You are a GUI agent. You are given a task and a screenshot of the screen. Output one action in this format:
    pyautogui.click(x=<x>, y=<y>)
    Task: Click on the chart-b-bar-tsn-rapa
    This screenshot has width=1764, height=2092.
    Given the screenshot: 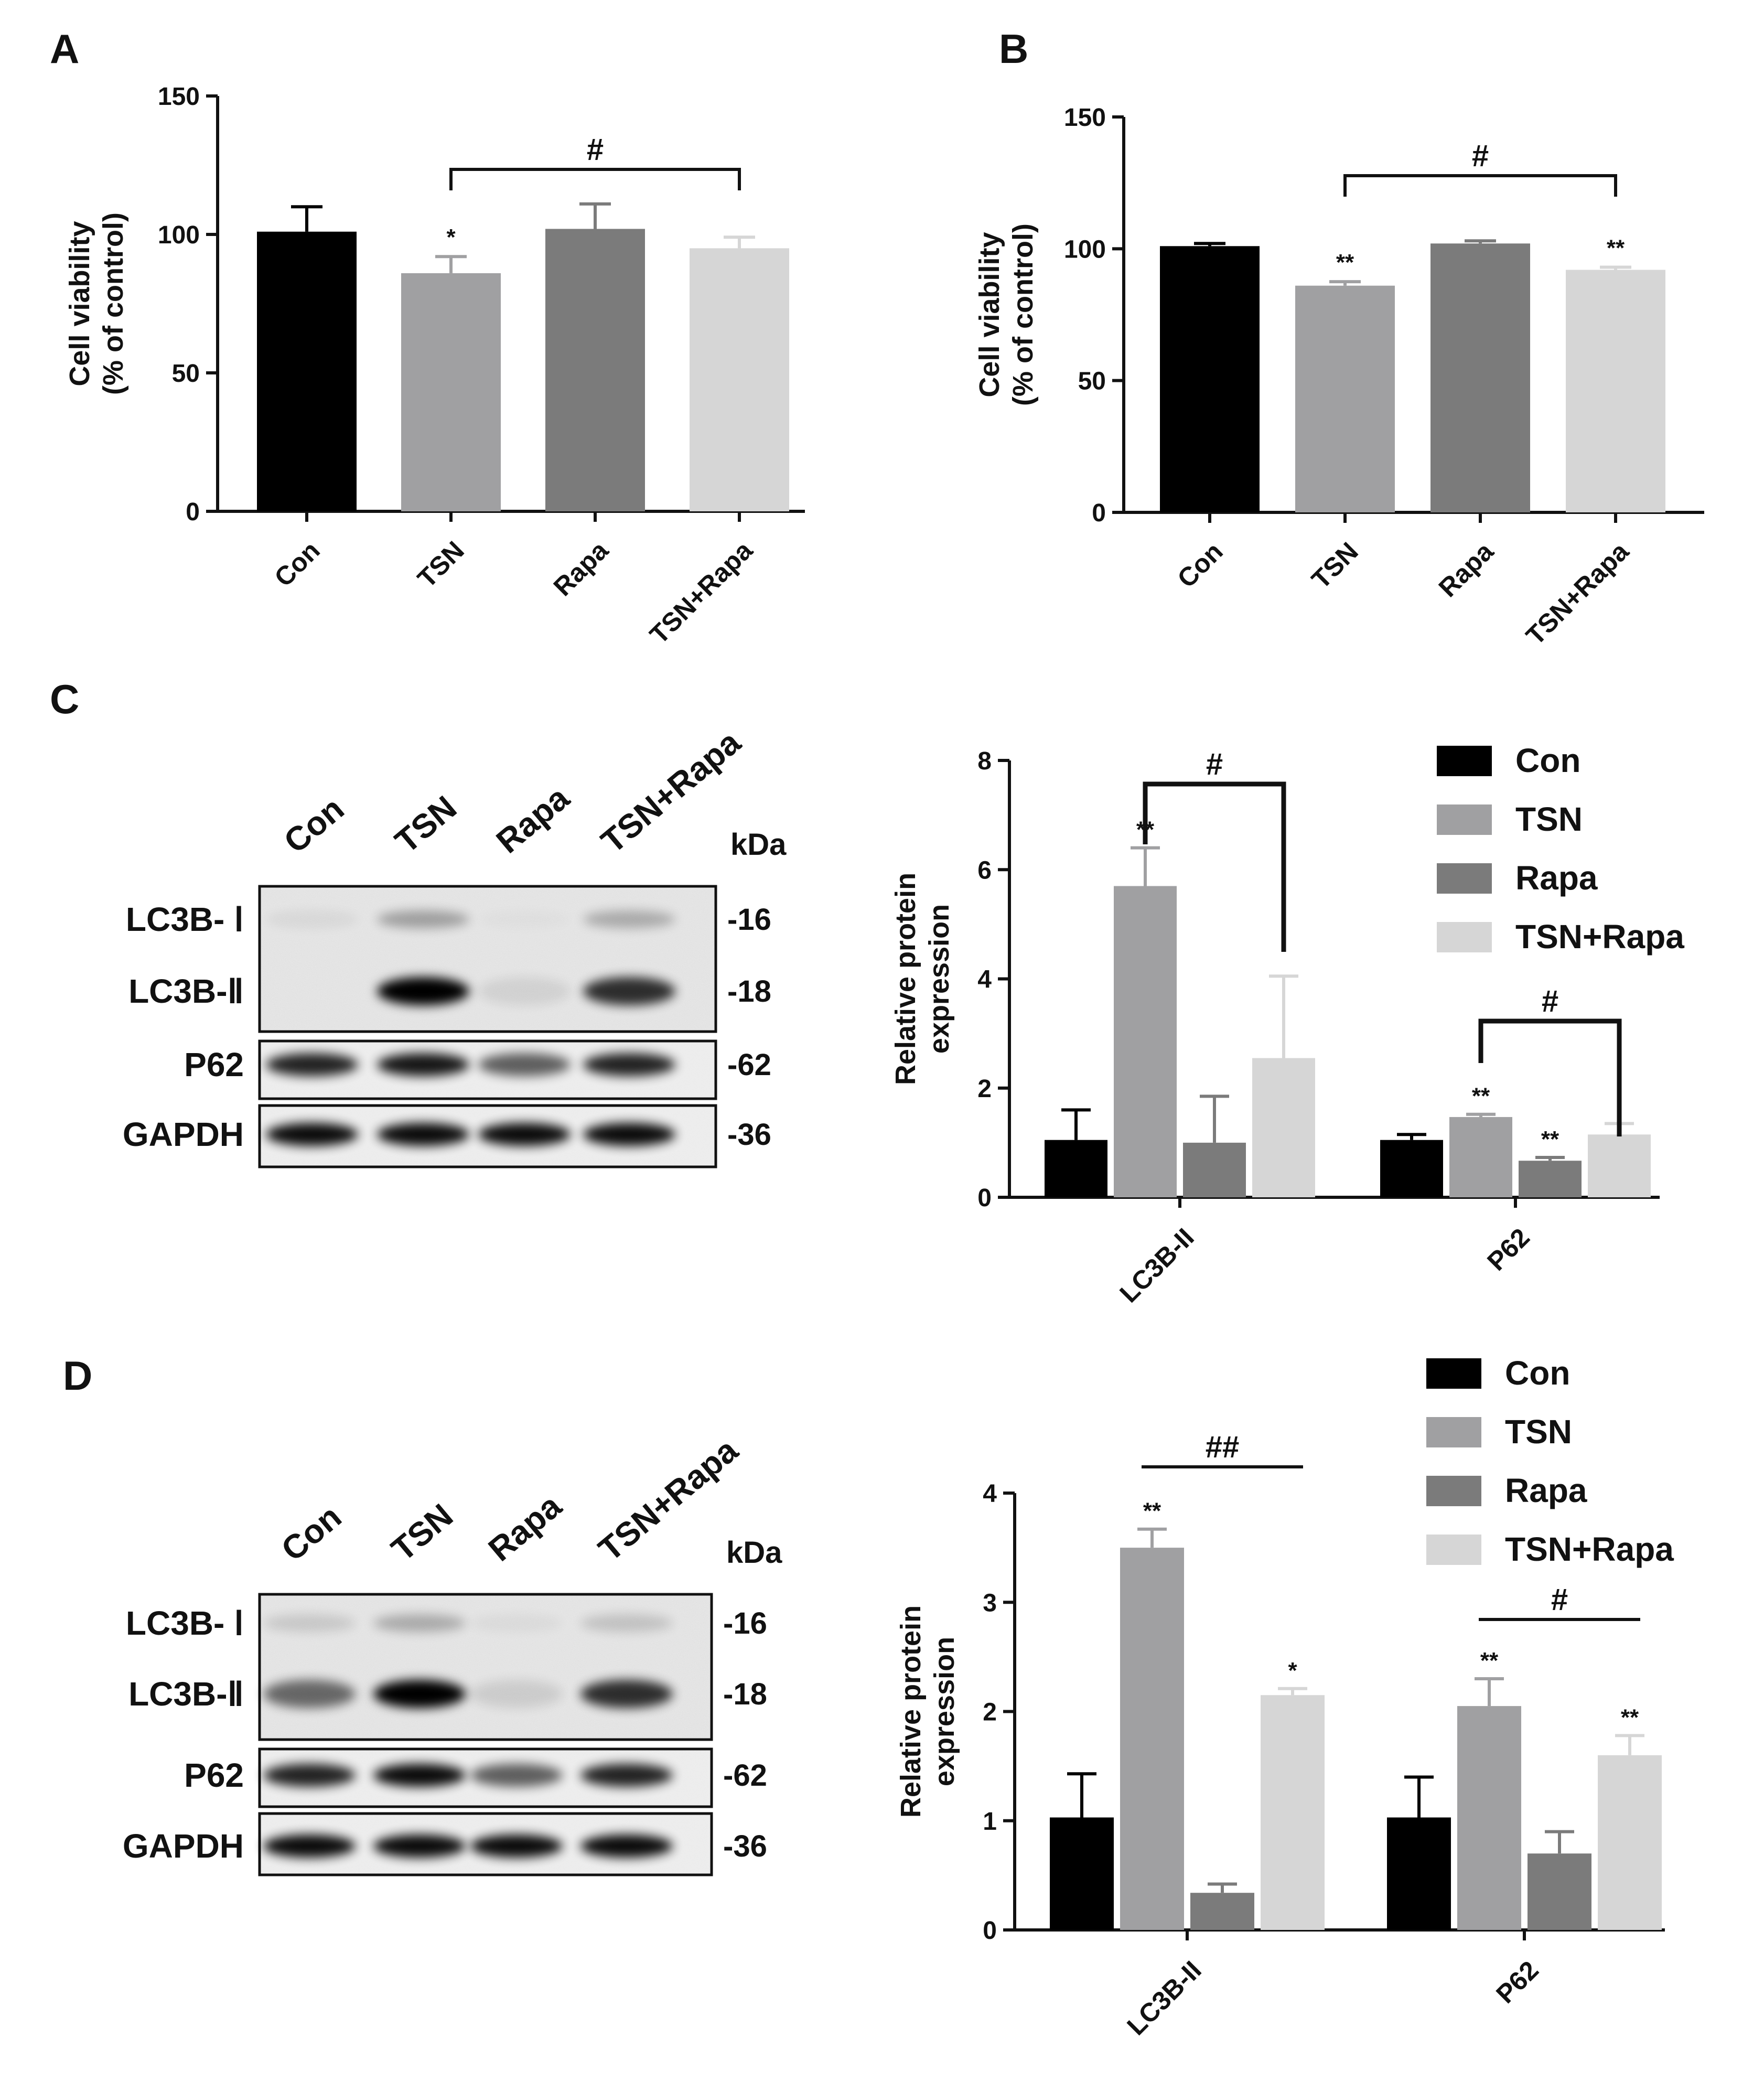 What is the action you would take?
    pyautogui.click(x=1615, y=391)
    